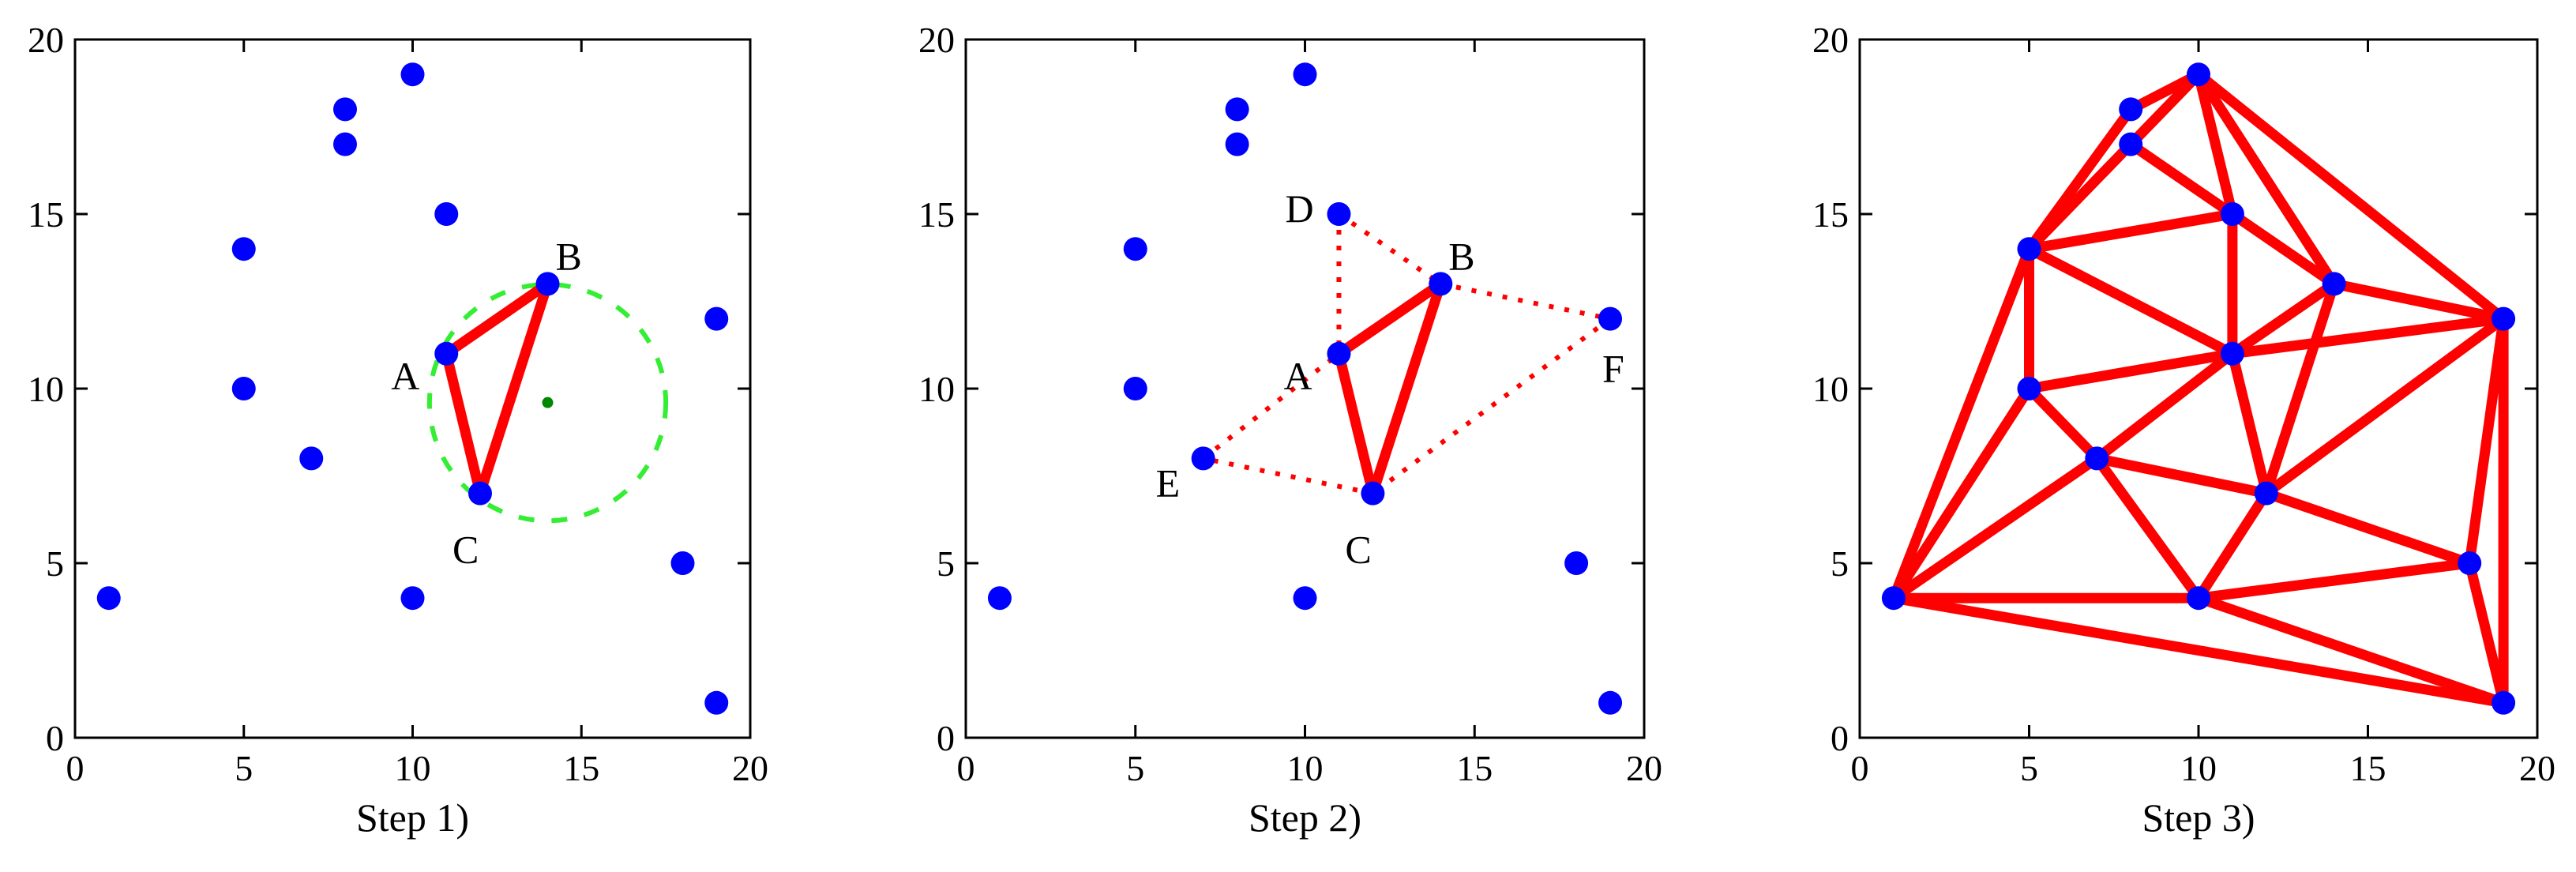  I want to click on x-tick-label: 10, so click(413, 768).